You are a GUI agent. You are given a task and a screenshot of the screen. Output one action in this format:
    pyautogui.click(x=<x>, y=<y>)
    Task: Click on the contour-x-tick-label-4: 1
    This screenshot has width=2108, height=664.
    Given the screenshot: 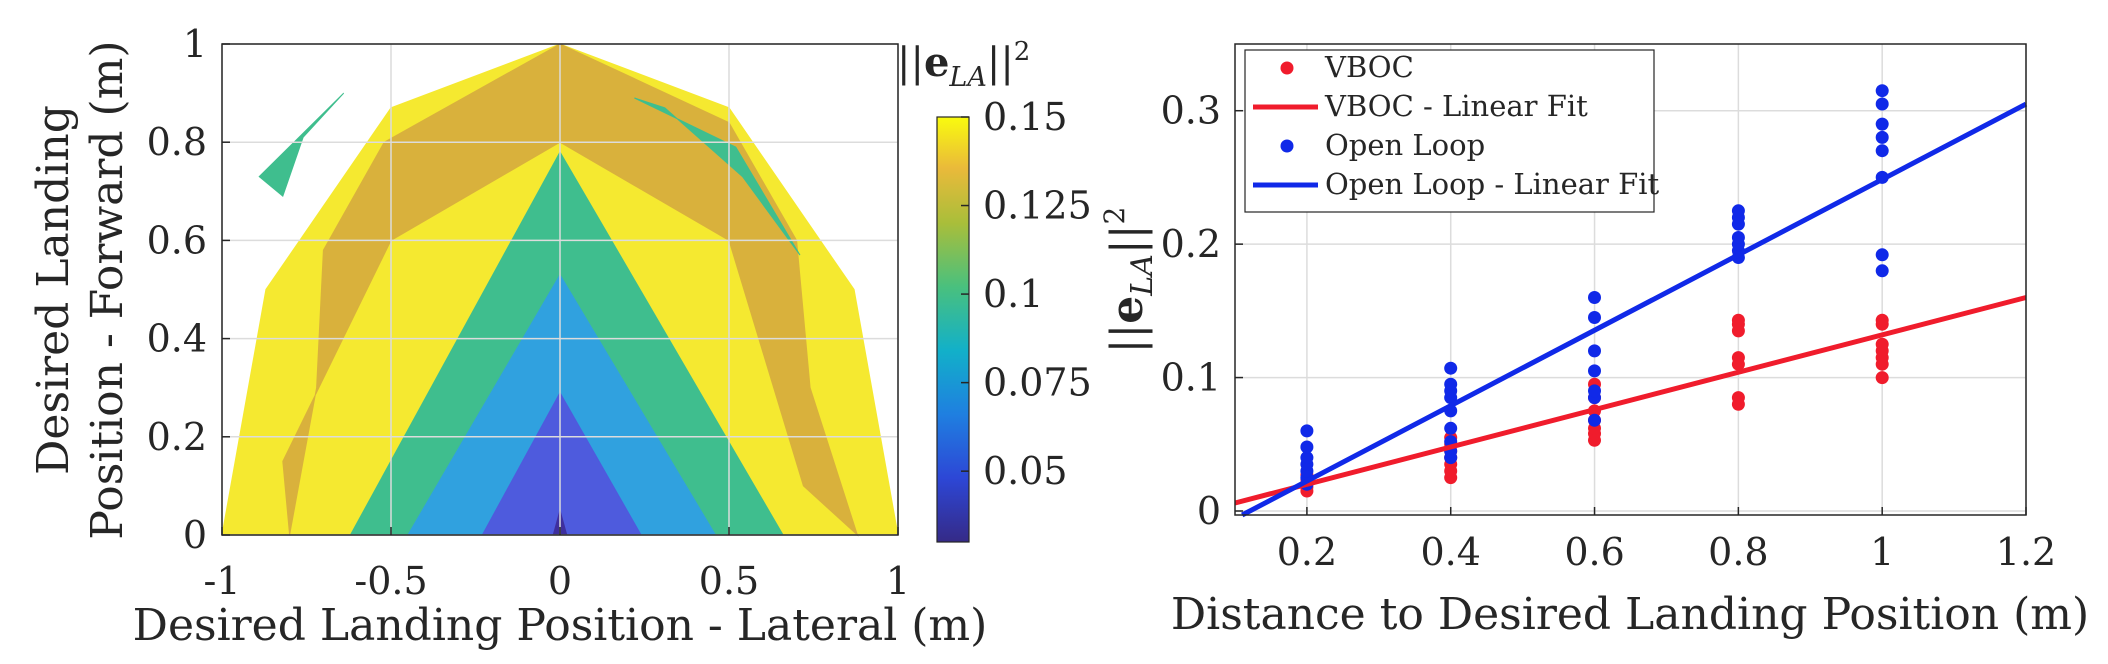 What is the action you would take?
    pyautogui.click(x=898, y=581)
    